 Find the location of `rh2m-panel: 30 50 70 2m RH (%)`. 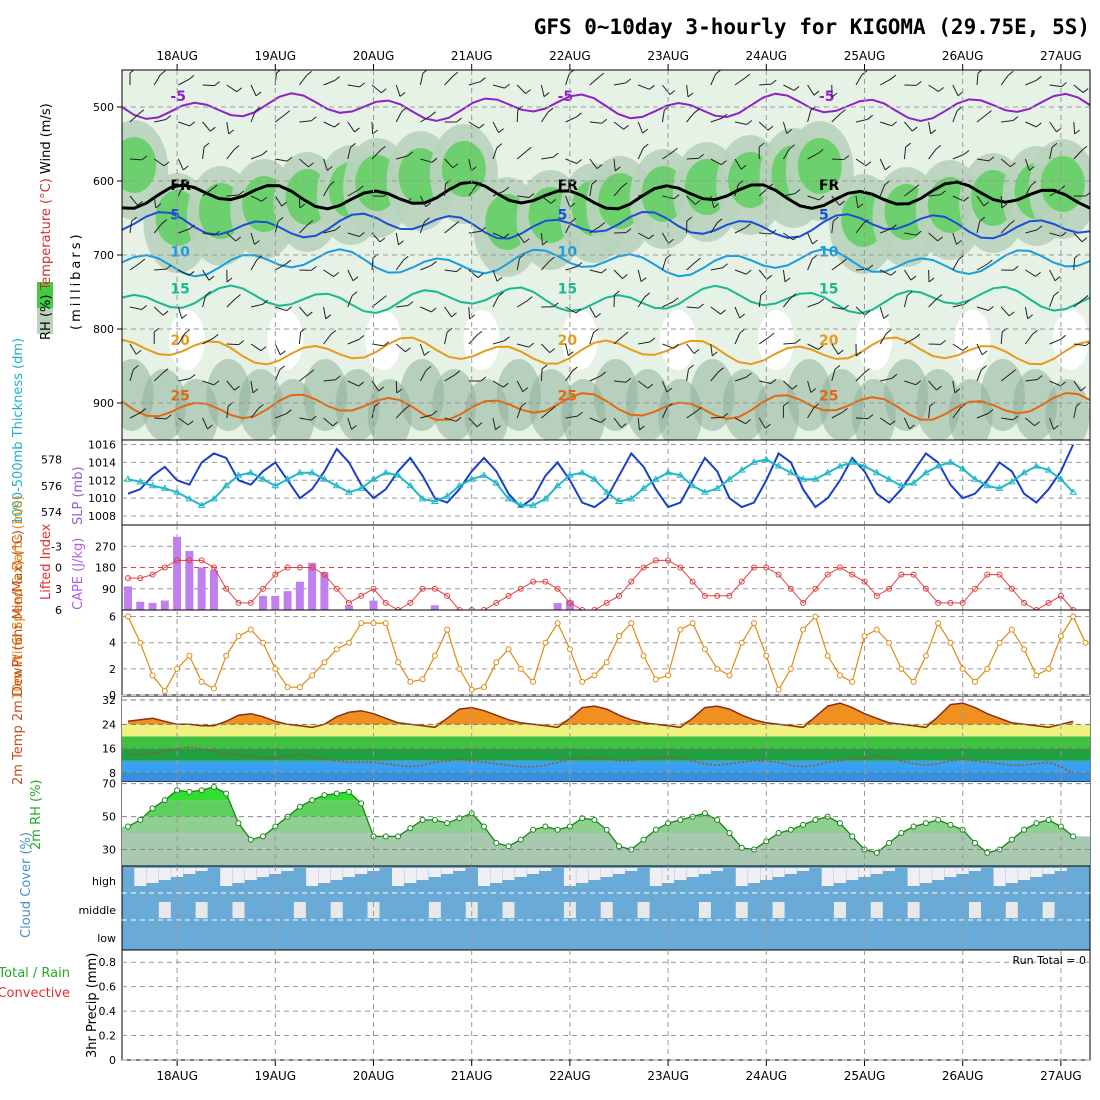

rh2m-panel: 30 50 70 2m RH (%) is located at coordinates (560, 822).